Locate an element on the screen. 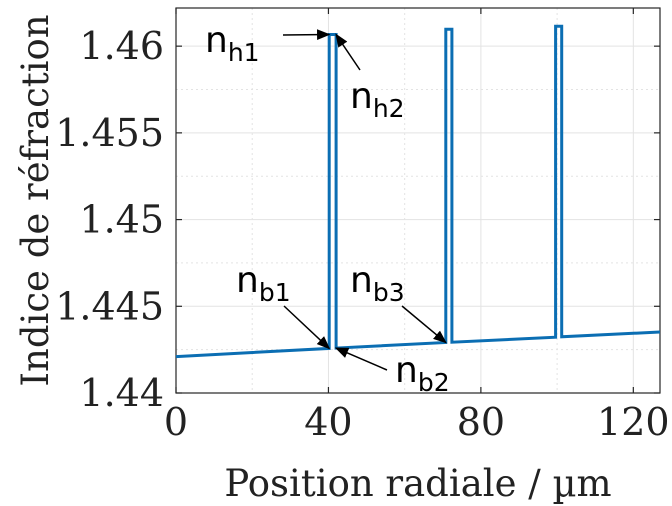 This screenshot has height=506, width=672. x-tick-label: 0 is located at coordinates (176, 422).